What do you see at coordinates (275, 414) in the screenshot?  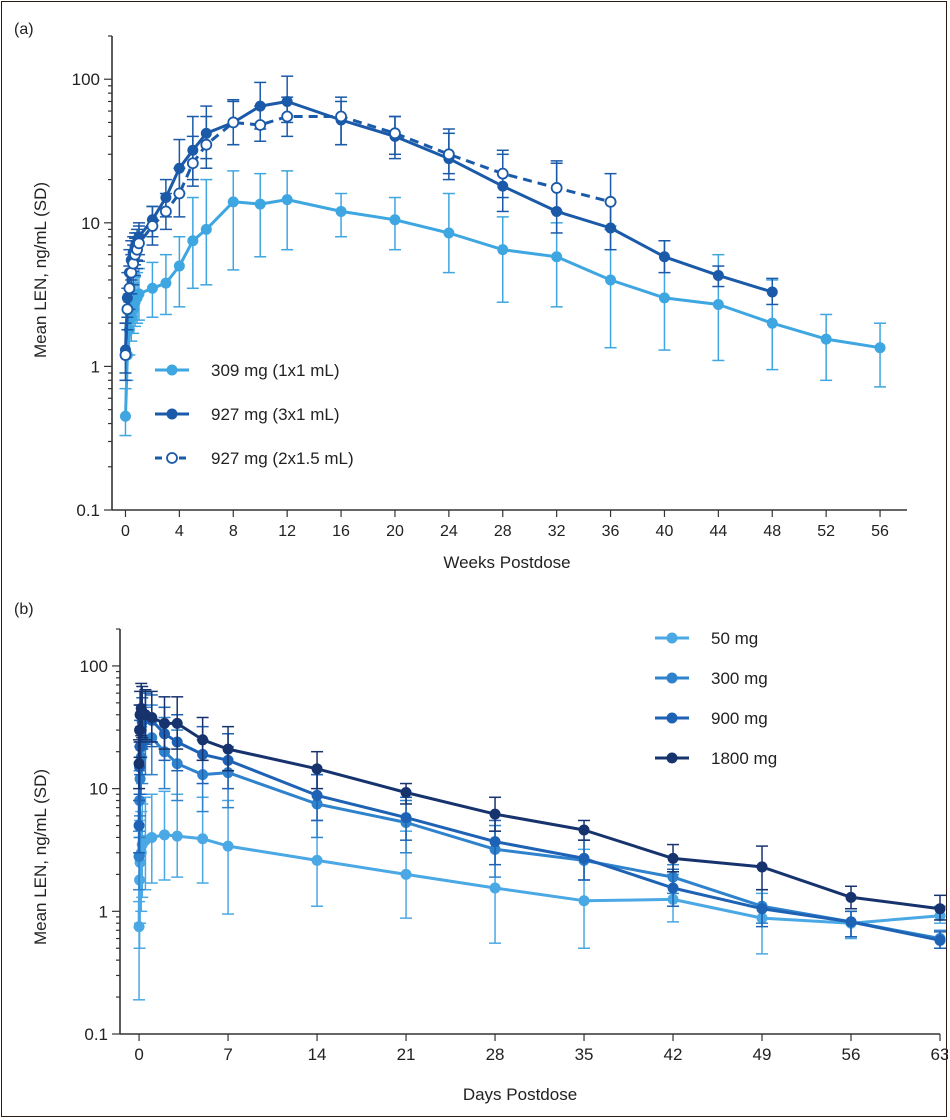 I see `panel-a-legend-label: 927 mg (3x1 mL)` at bounding box center [275, 414].